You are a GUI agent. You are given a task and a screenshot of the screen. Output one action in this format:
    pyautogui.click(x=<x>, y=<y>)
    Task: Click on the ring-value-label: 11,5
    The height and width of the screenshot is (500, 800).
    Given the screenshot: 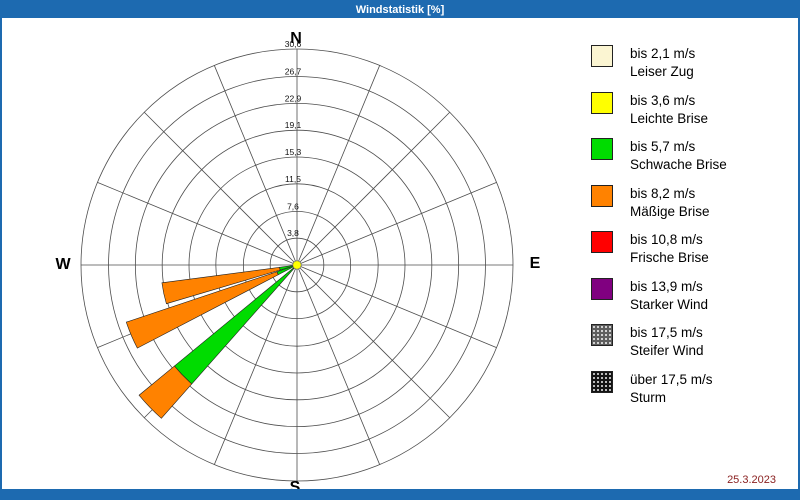 What is the action you would take?
    pyautogui.click(x=293, y=179)
    